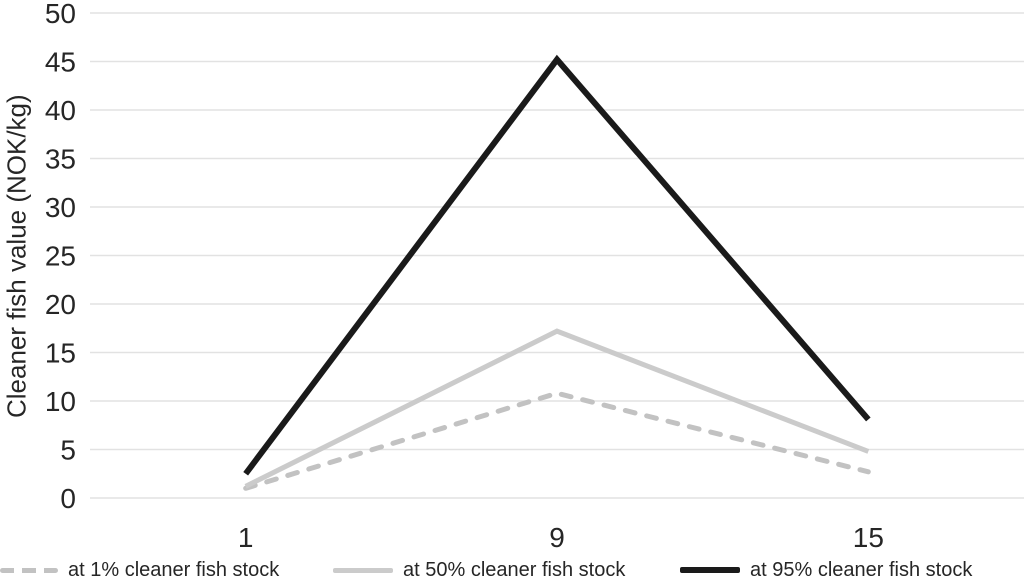  I want to click on legend-dashed-line-sample, so click(29, 570).